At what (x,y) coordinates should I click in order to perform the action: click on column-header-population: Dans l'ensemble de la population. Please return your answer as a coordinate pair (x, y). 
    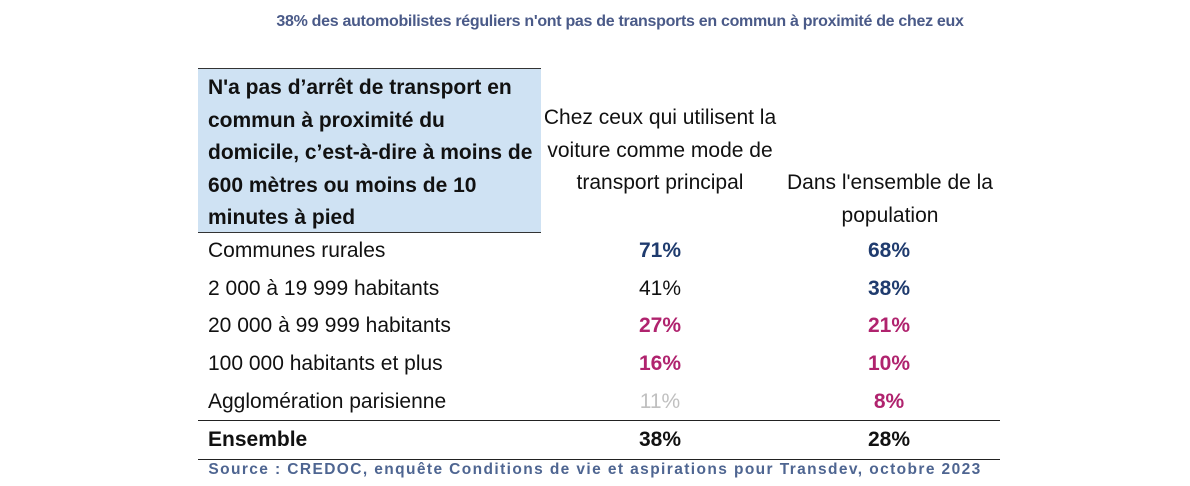
    Looking at the image, I should click on (890, 199).